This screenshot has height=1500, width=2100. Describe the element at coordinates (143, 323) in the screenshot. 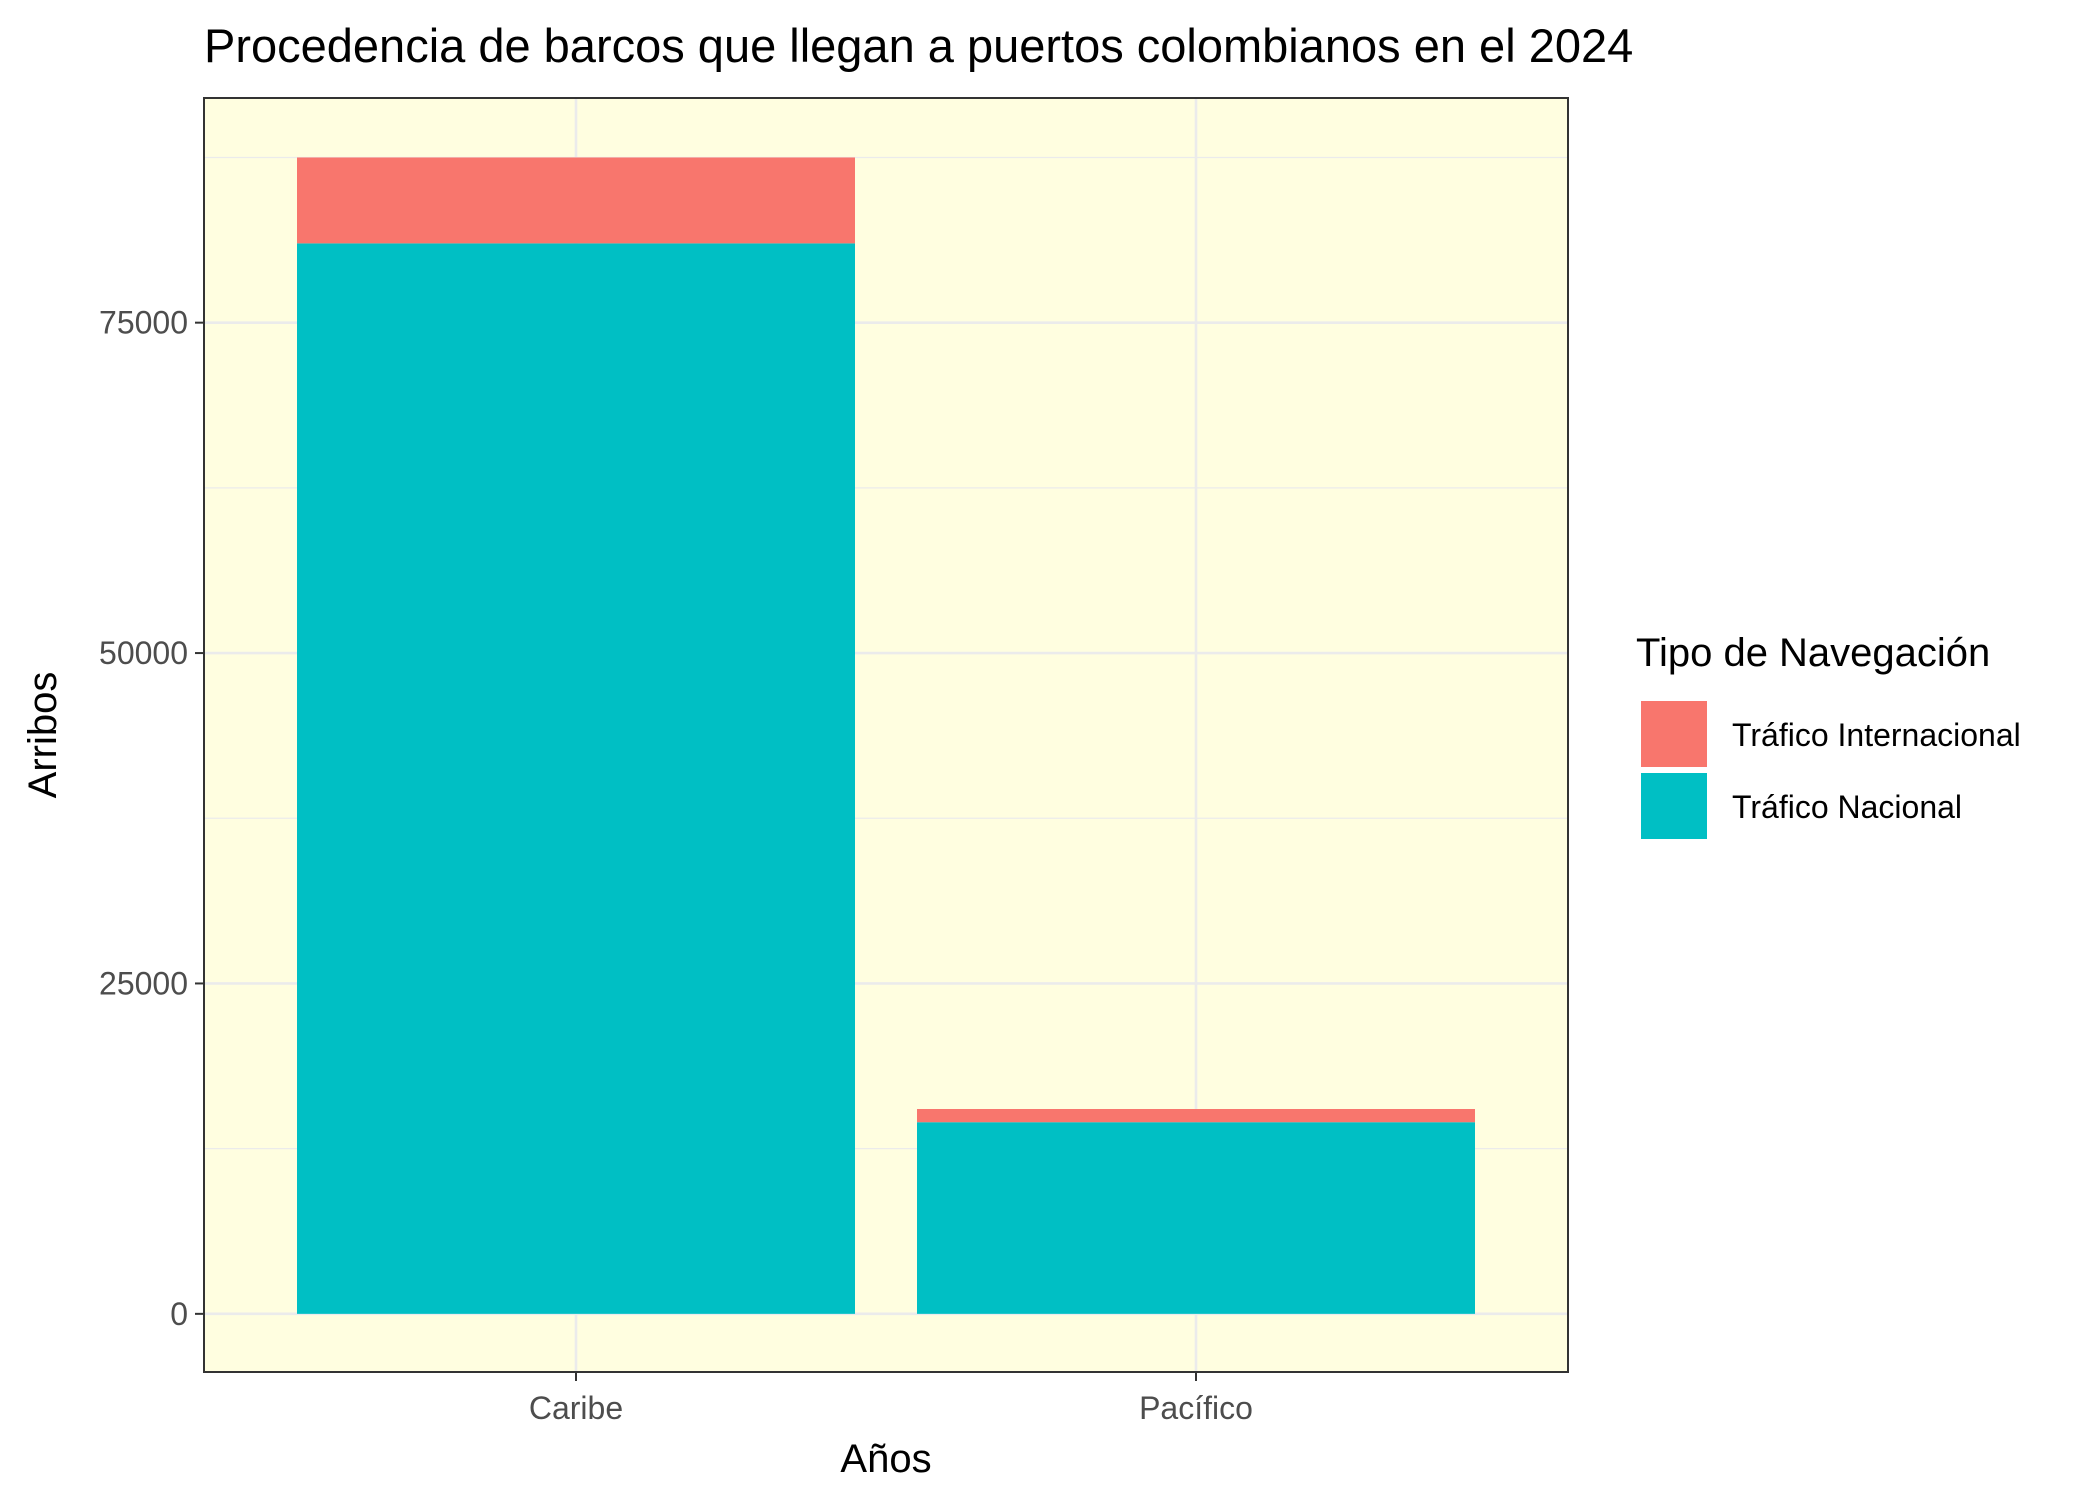

I see `y-tick-label: 75000` at that location.